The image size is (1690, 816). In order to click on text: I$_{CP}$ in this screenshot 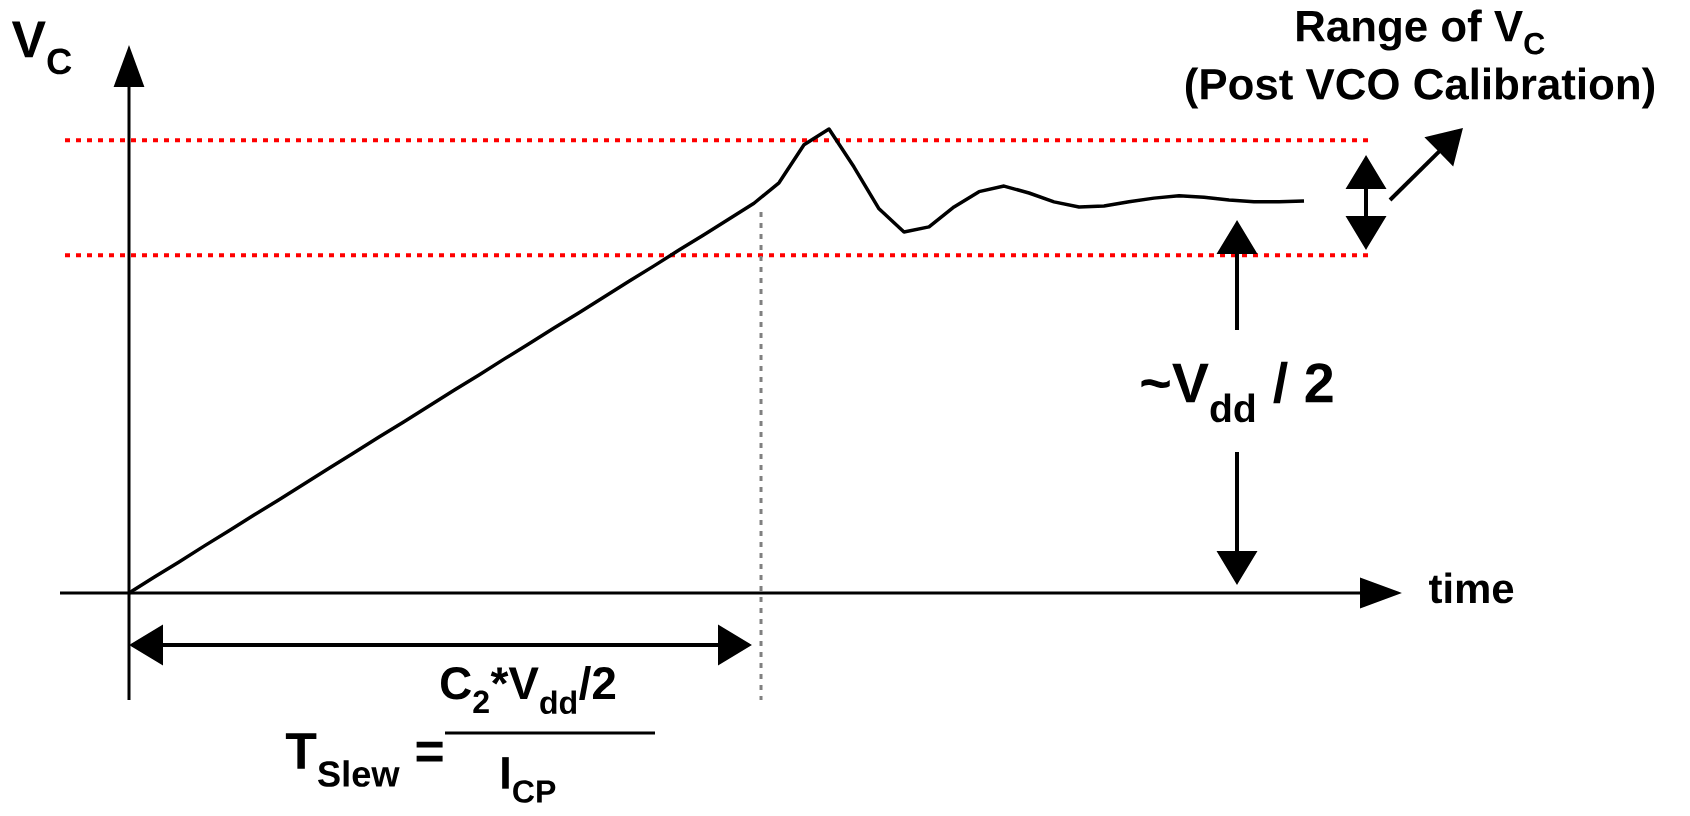, I will do `click(529, 780)`.